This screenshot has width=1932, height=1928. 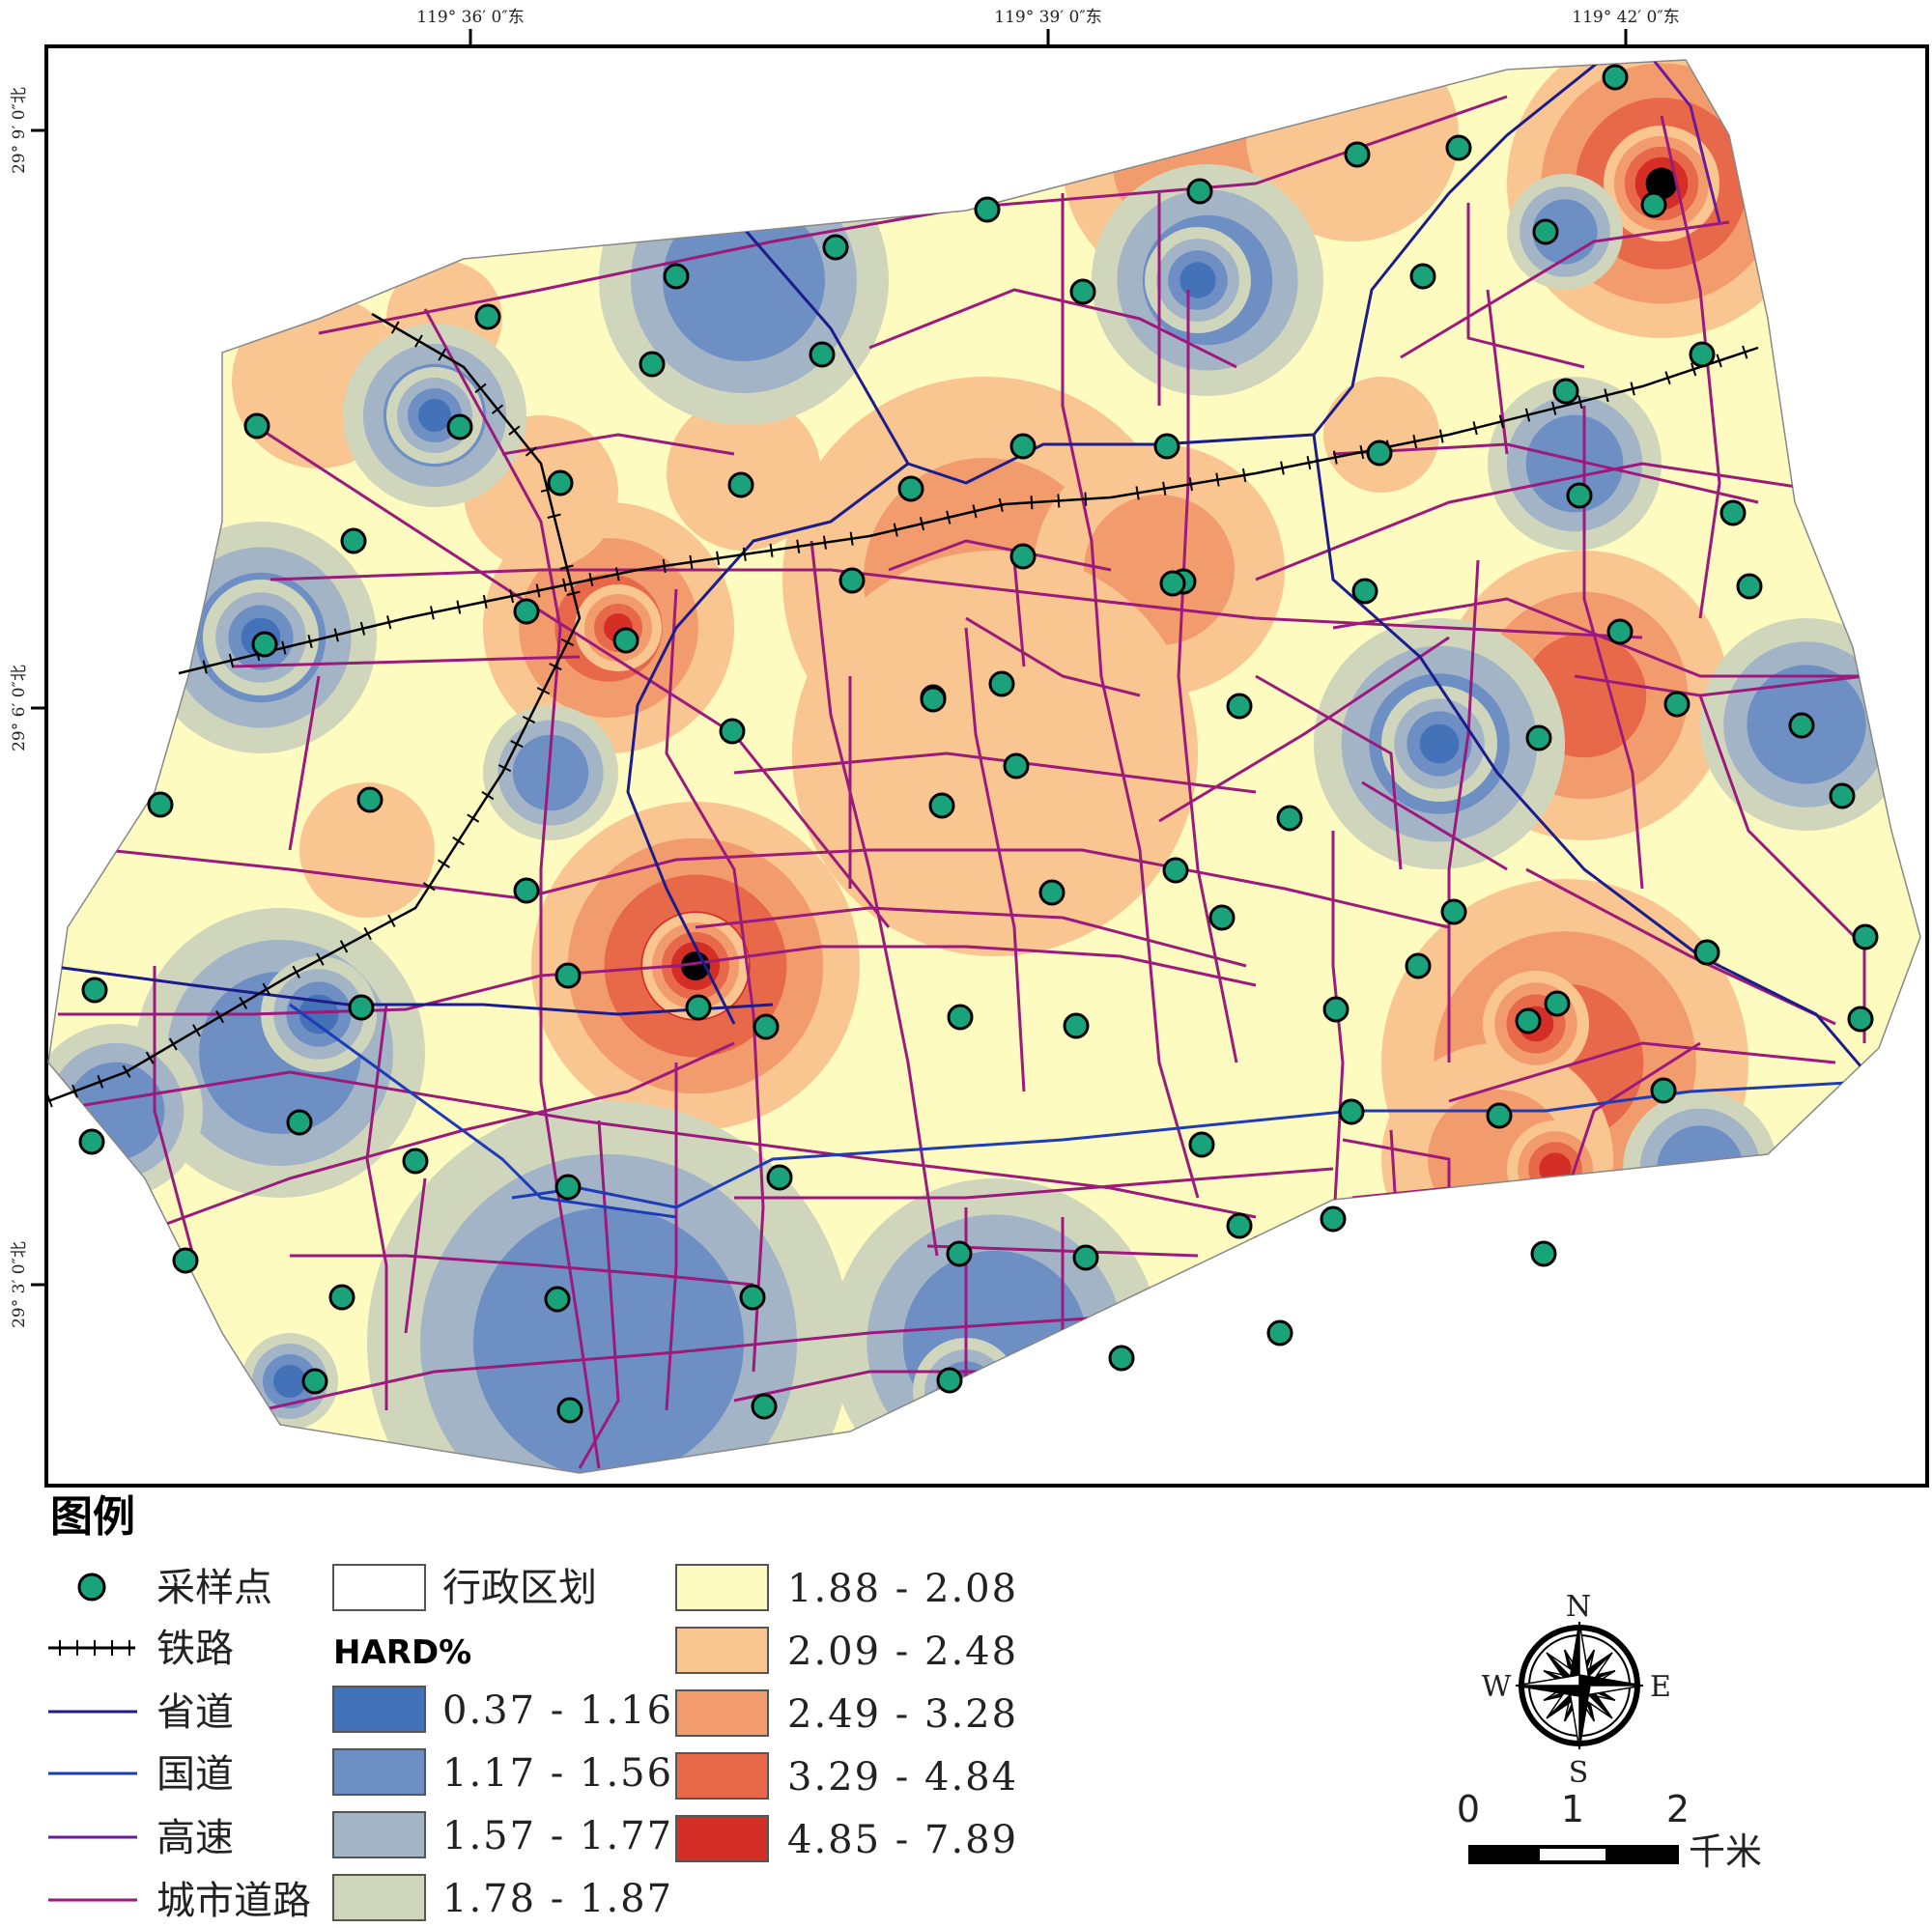 What do you see at coordinates (141, 1712) in the screenshot?
I see `legend-provincial-road: 省道` at bounding box center [141, 1712].